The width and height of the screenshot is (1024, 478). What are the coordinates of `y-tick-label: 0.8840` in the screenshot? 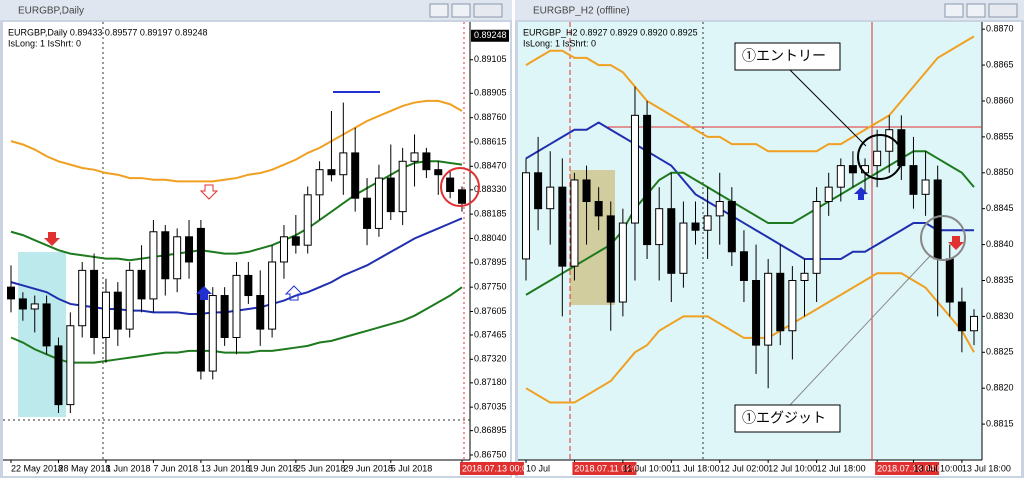 It's located at (1000, 244).